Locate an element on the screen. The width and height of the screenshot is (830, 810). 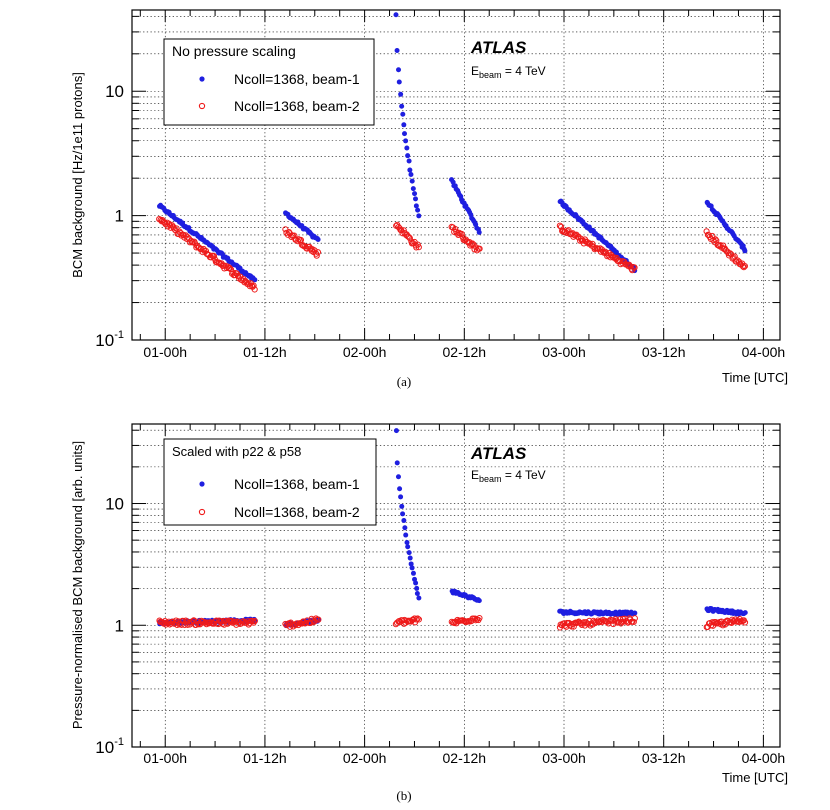
y-axis-label-a: BCM background [Hz/1e11 protons] is located at coordinates (77, 175).